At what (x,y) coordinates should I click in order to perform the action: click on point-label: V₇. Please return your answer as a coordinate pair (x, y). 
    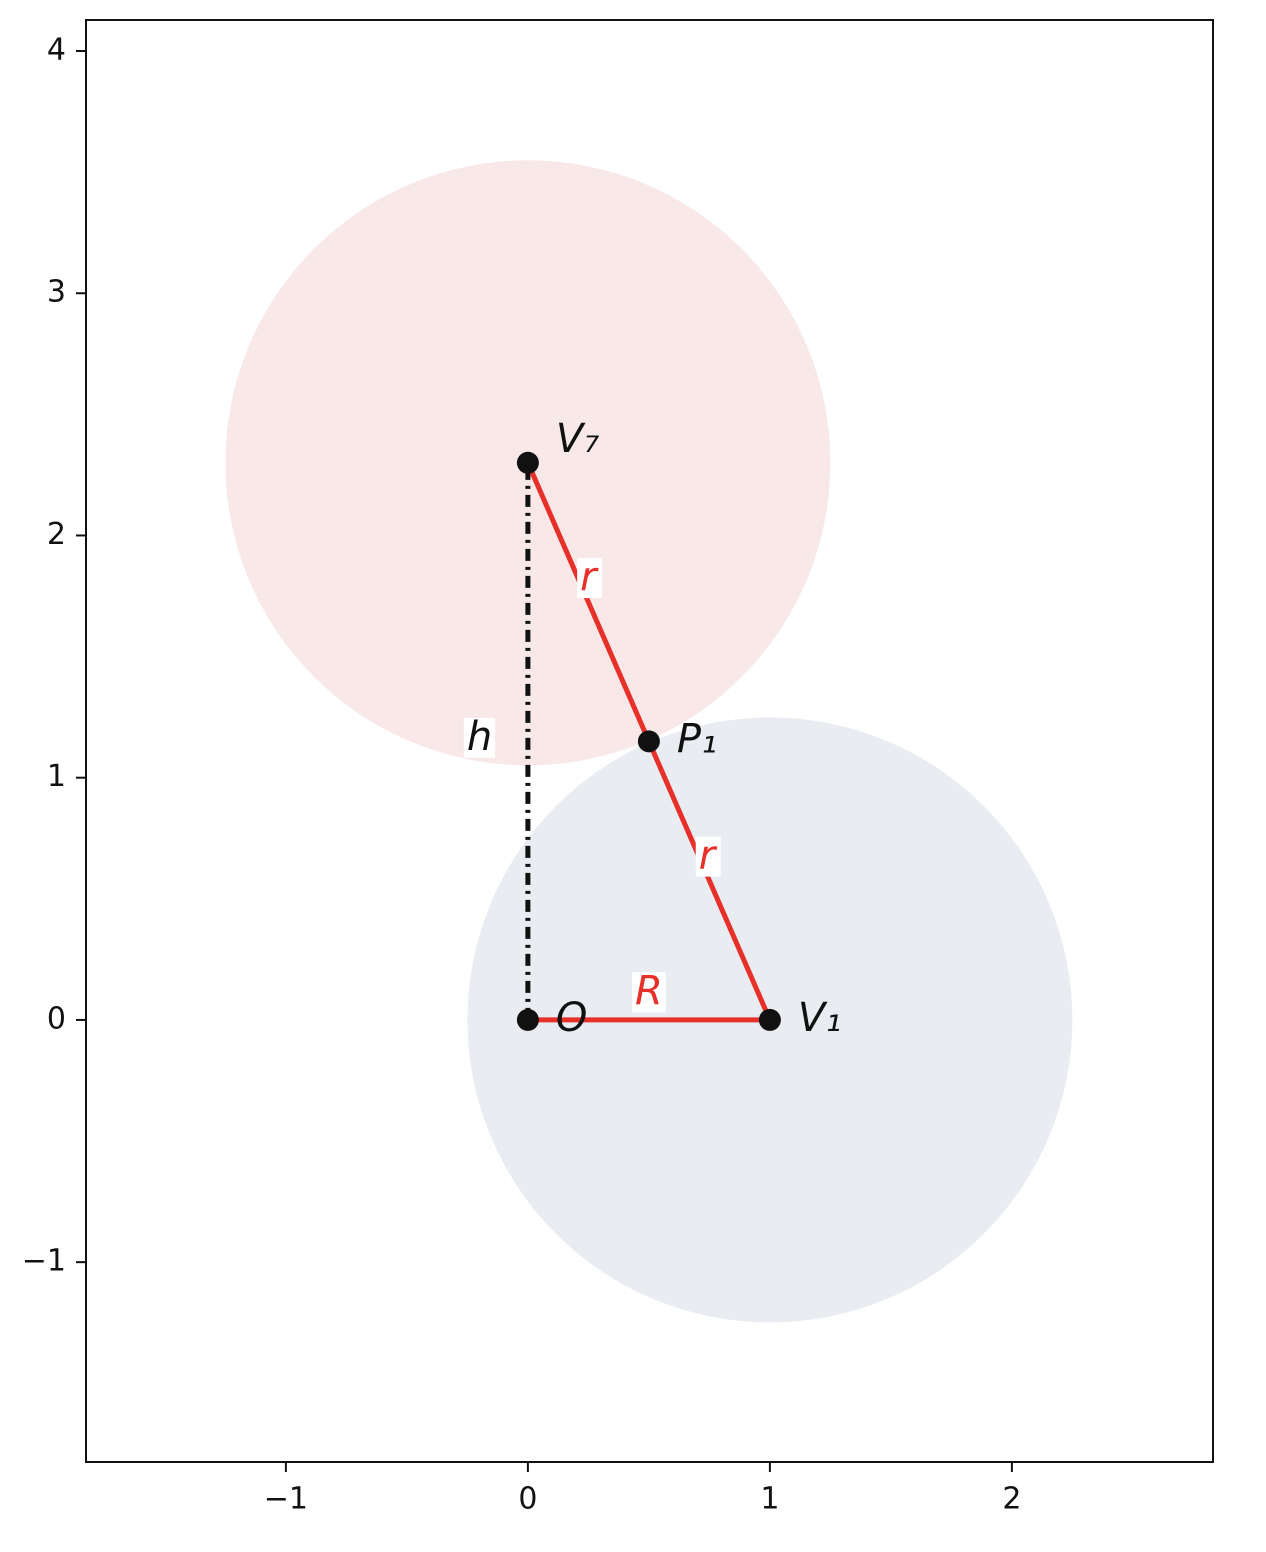
    Looking at the image, I should click on (577, 439).